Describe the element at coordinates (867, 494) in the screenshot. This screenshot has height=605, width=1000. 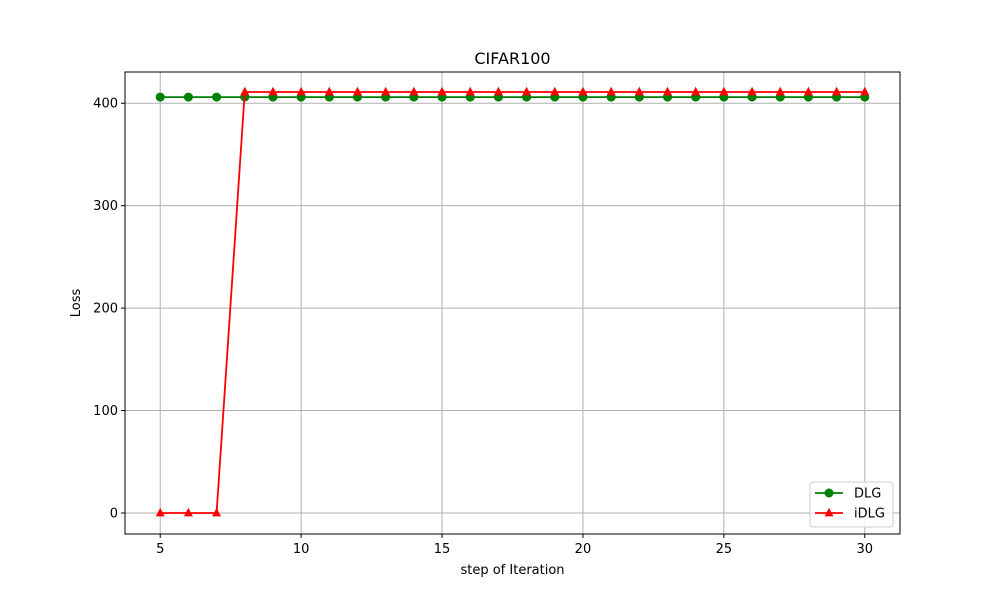
I see `legend-label-dlg: DLG` at that location.